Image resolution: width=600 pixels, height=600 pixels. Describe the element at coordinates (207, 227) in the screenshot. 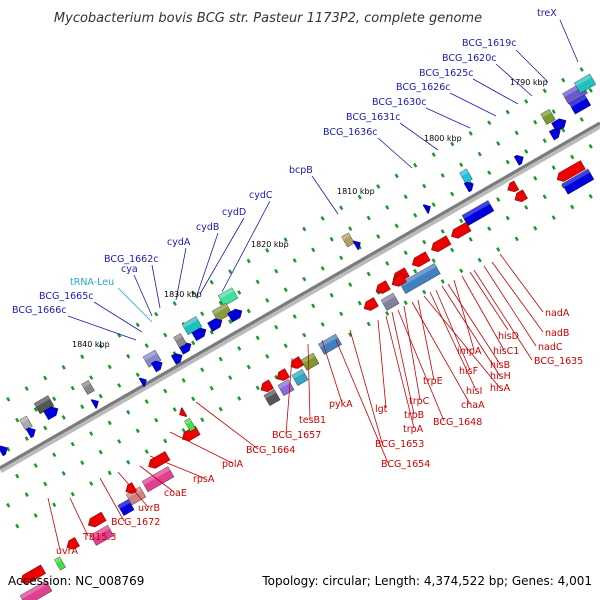

I see `gene-label-cydB: cydB` at that location.